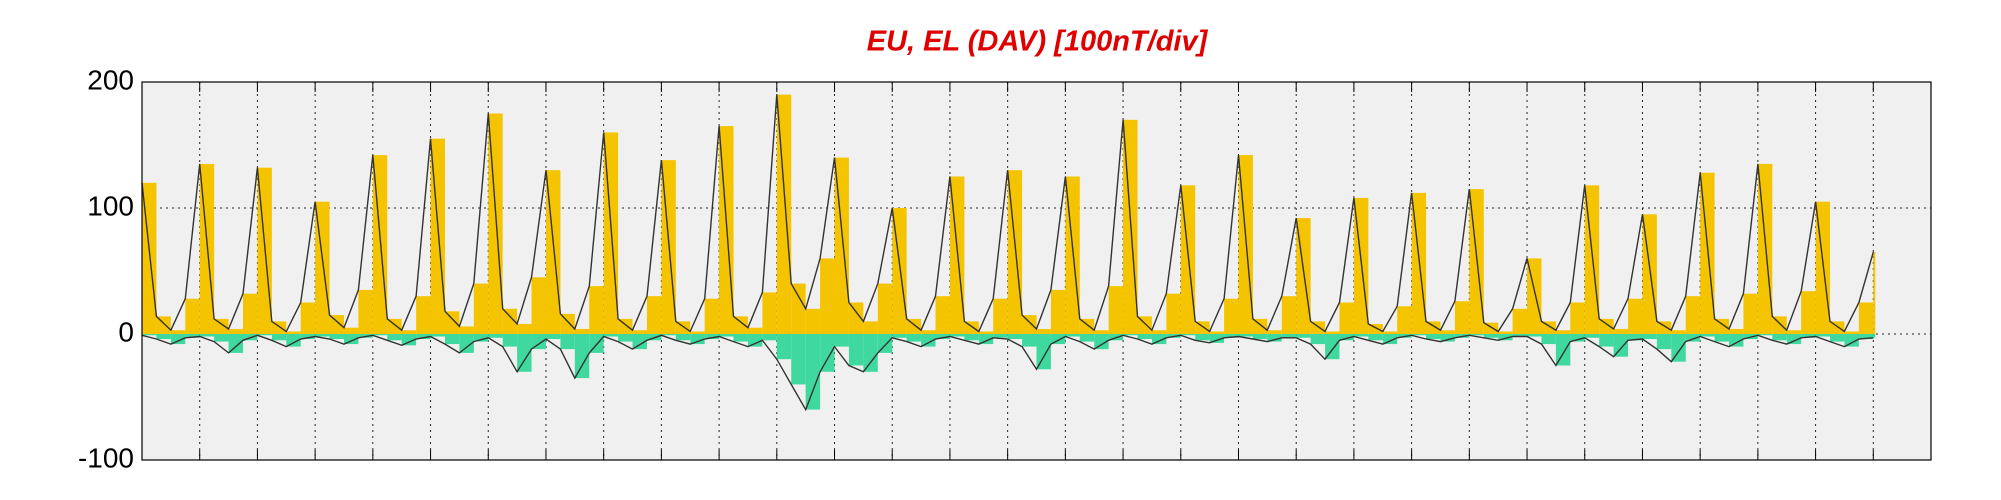 The height and width of the screenshot is (500, 2001). I want to click on y-tick-label: 0, so click(126, 331).